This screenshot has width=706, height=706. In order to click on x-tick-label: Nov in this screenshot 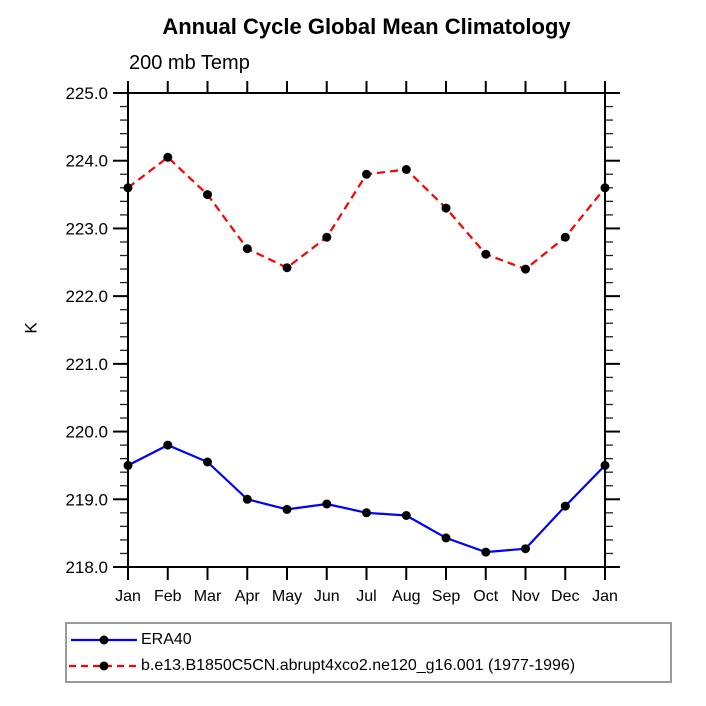, I will do `click(525, 596)`.